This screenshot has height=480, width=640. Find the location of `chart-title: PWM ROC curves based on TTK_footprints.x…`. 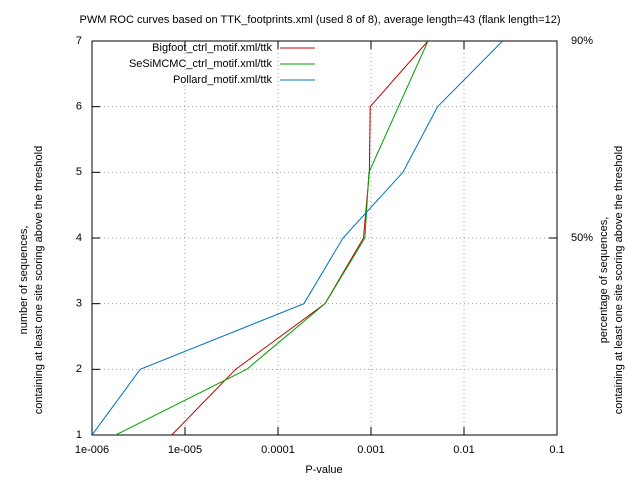

chart-title: PWM ROC curves based on TTK_footprints.x… is located at coordinates (320, 20).